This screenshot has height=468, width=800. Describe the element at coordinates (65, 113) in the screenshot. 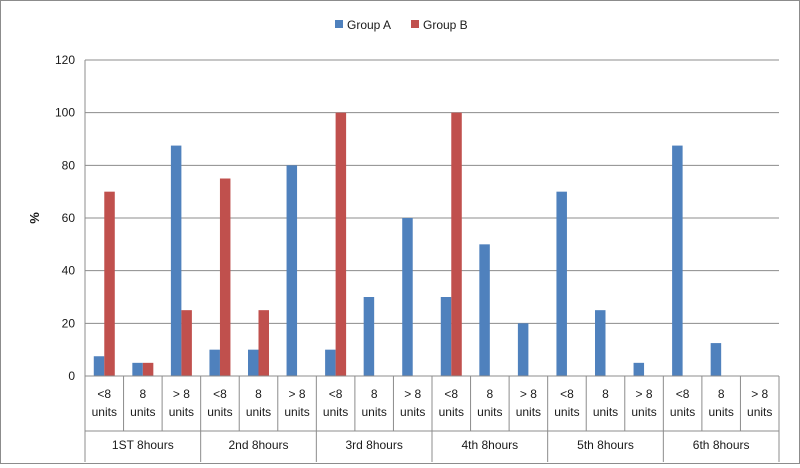

I see `y-tick-label: 100` at that location.